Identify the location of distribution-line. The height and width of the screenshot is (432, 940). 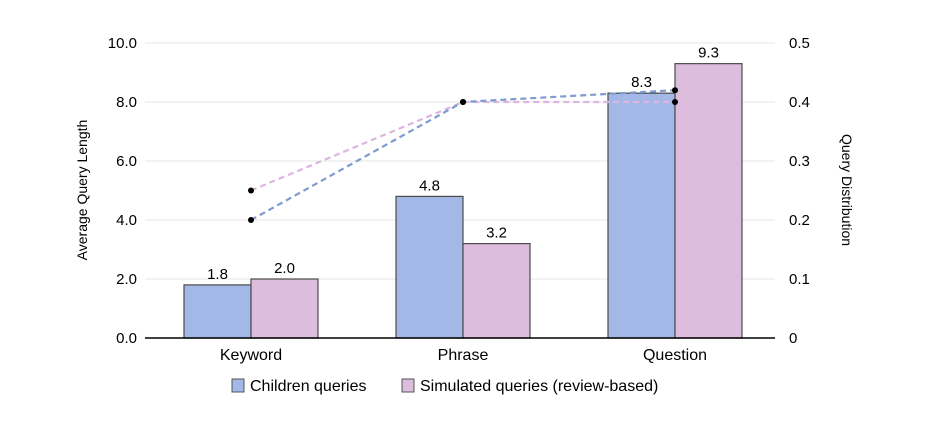
(462, 146).